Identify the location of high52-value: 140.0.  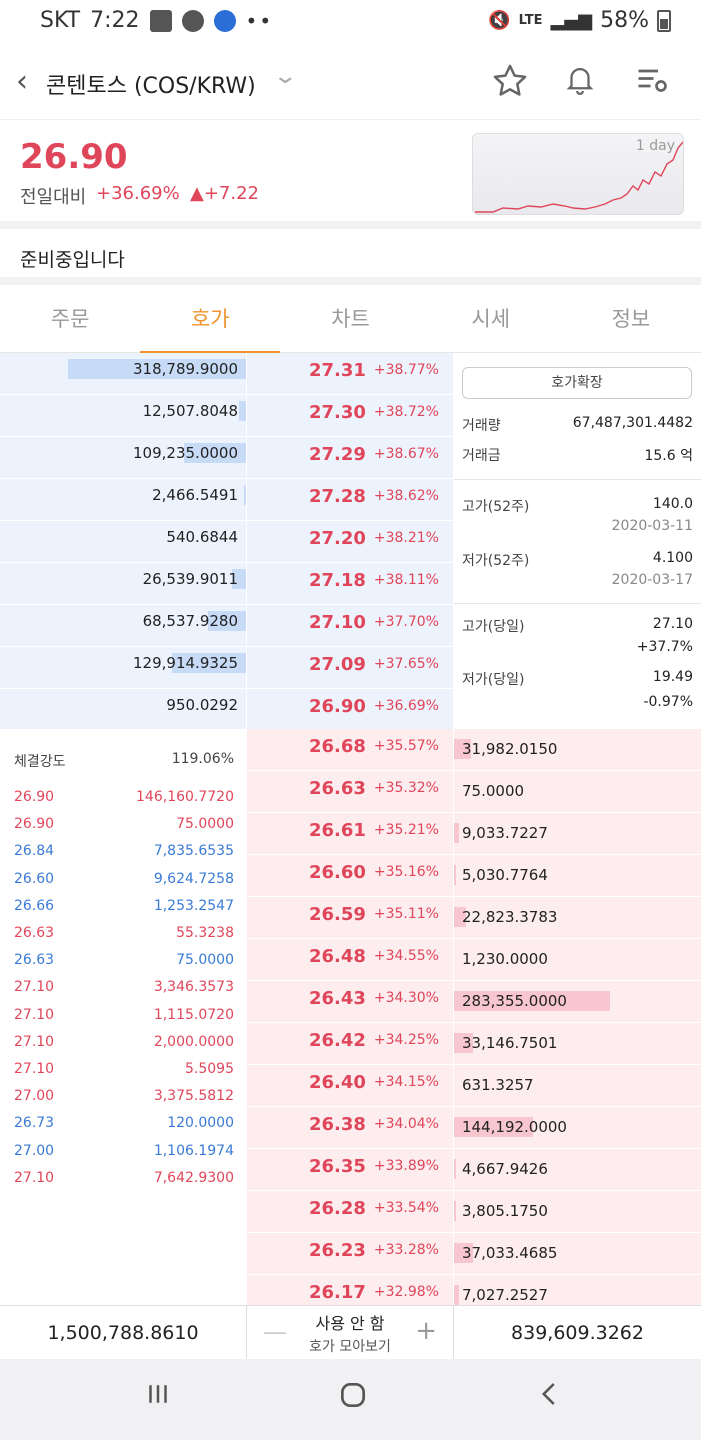
(672, 504).